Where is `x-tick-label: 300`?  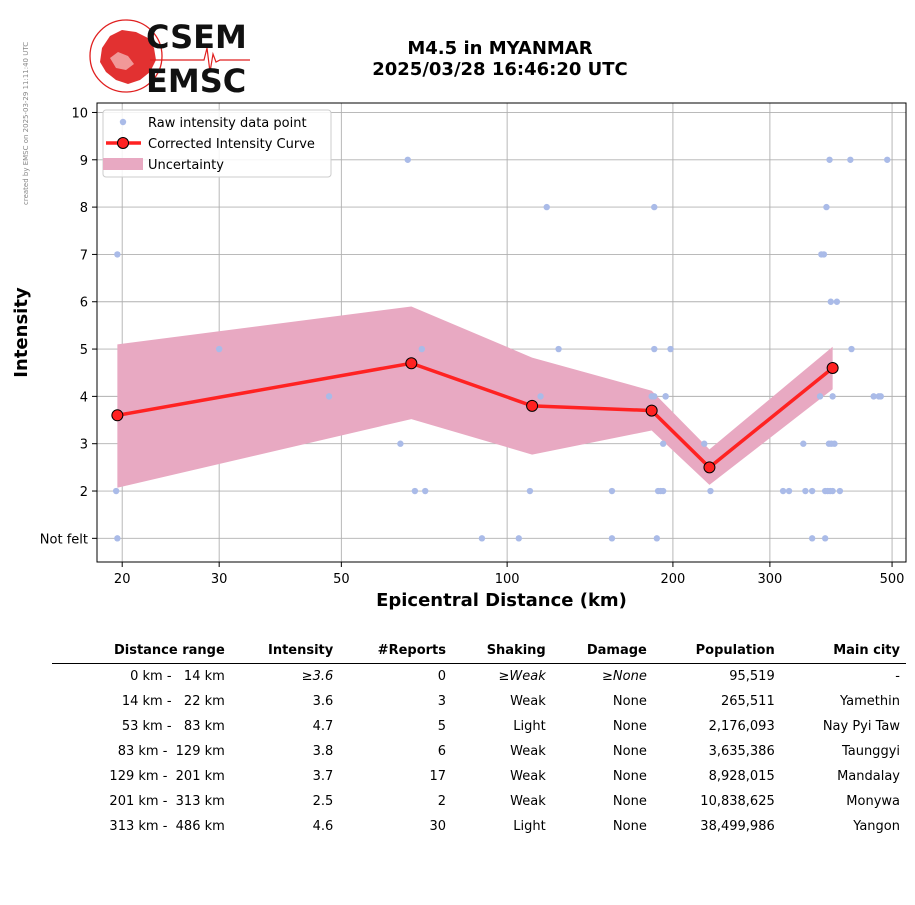 x-tick-label: 300 is located at coordinates (769, 579).